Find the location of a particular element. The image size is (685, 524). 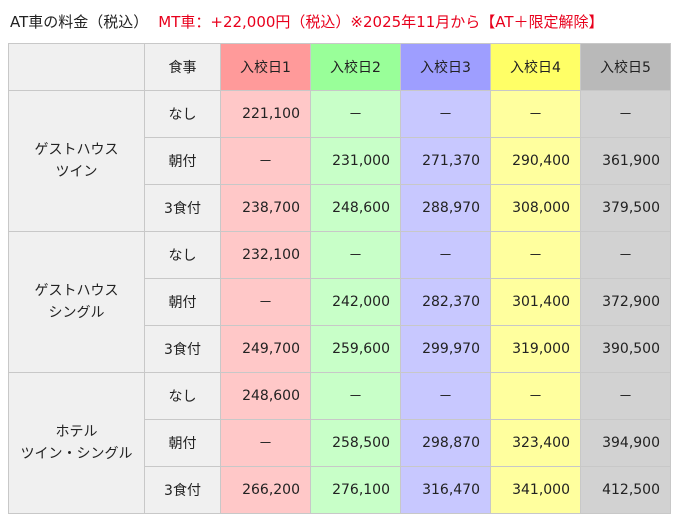

price-cell: 299,970 is located at coordinates (445, 349).